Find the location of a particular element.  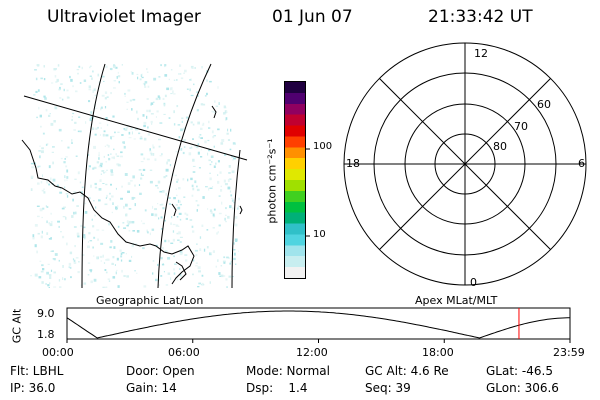

mlat-label-70: 70 is located at coordinates (521, 126).